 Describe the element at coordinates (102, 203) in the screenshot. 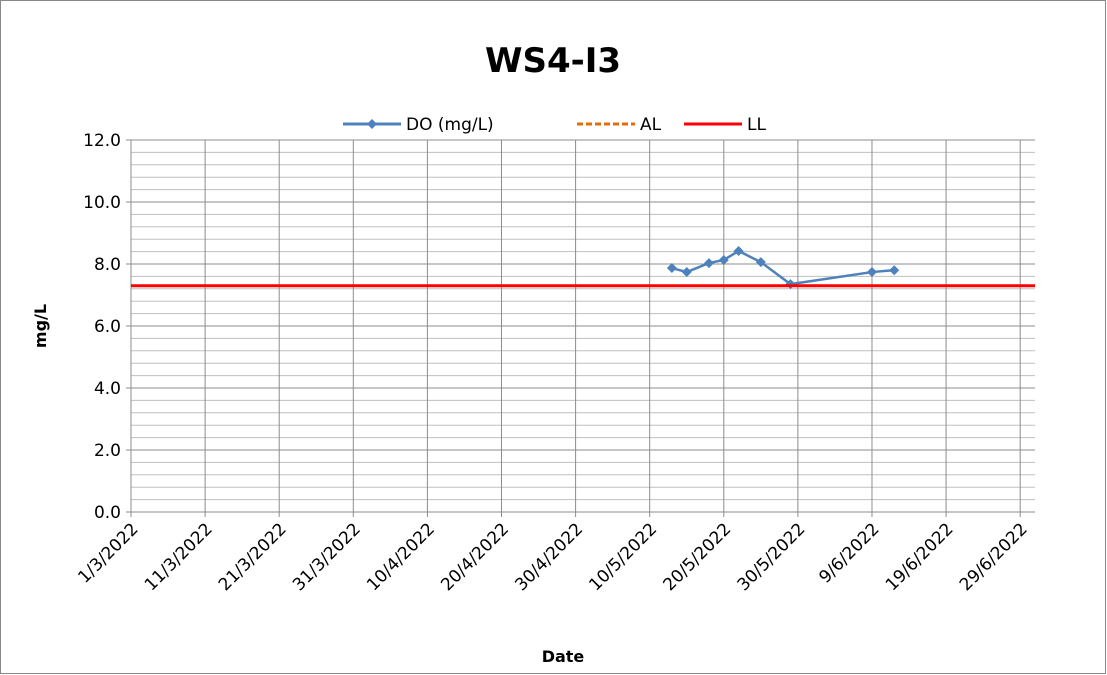

I see `y-tick-label: 10.0` at that location.